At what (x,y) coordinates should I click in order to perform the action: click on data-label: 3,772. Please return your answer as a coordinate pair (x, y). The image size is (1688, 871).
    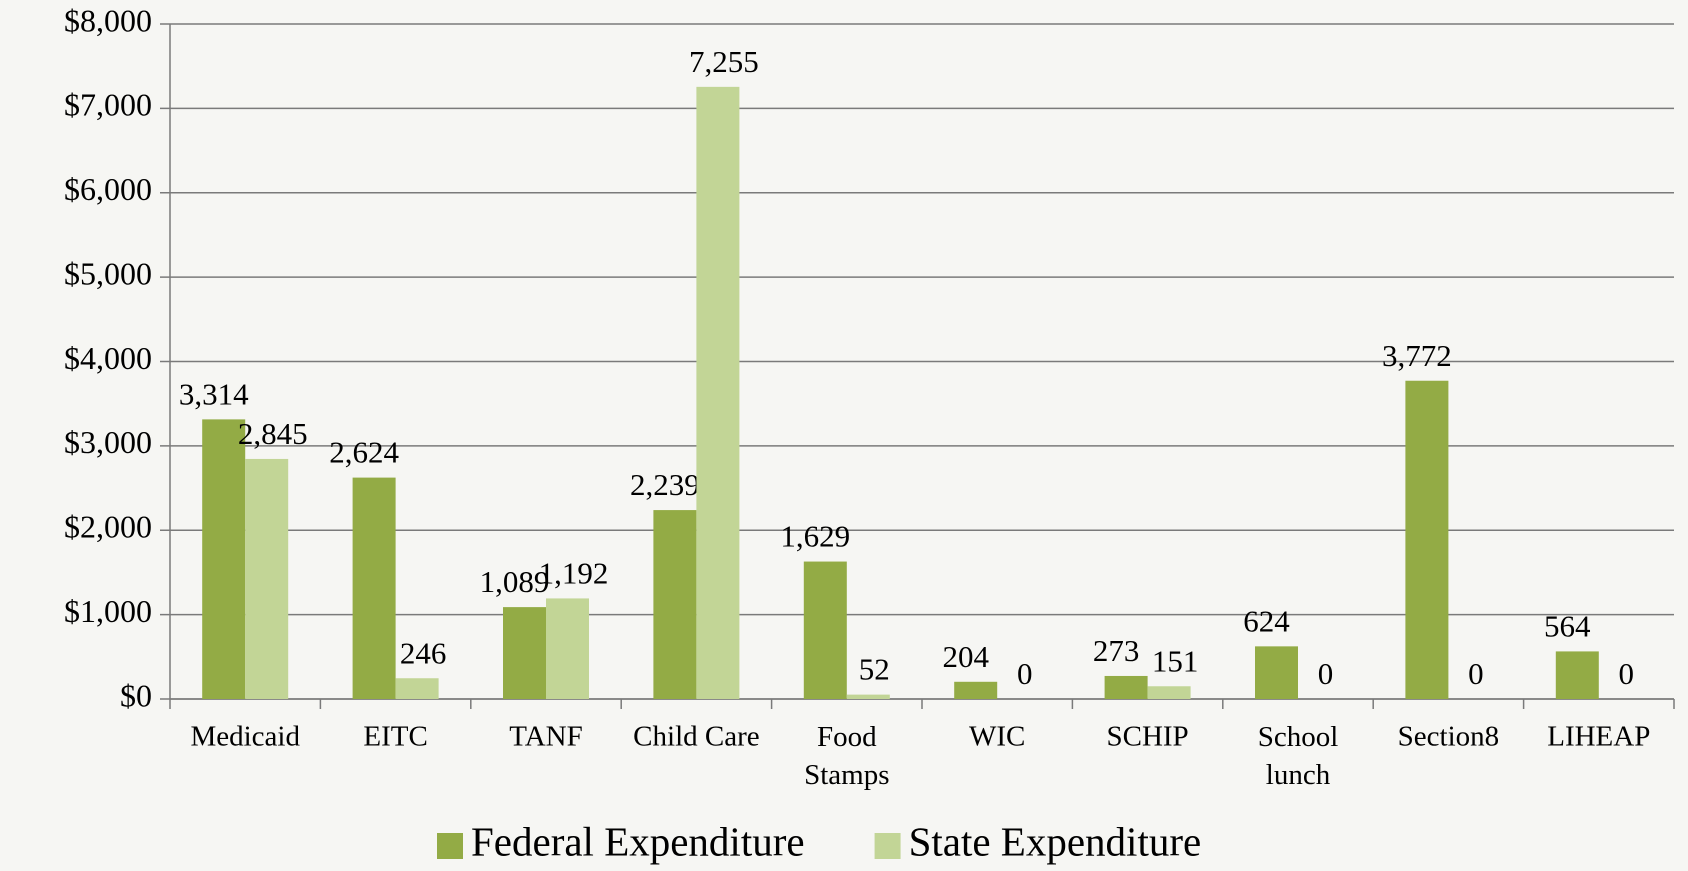
    Looking at the image, I should click on (1417, 355).